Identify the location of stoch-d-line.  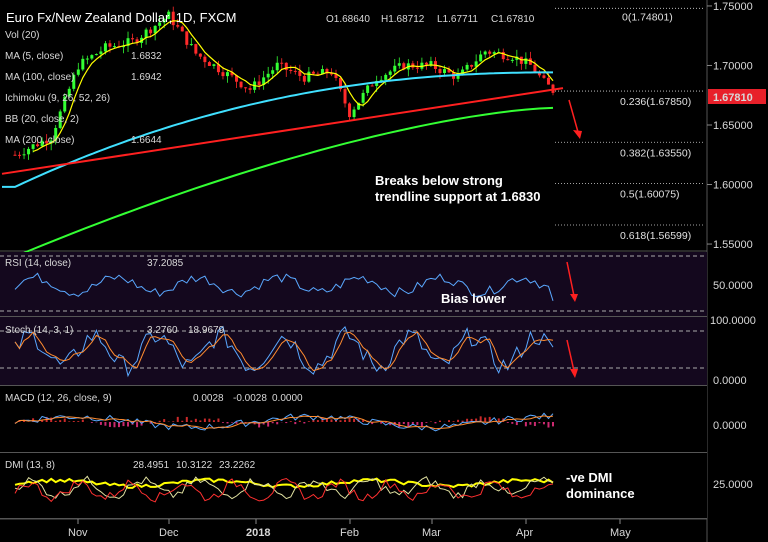
(284, 351).